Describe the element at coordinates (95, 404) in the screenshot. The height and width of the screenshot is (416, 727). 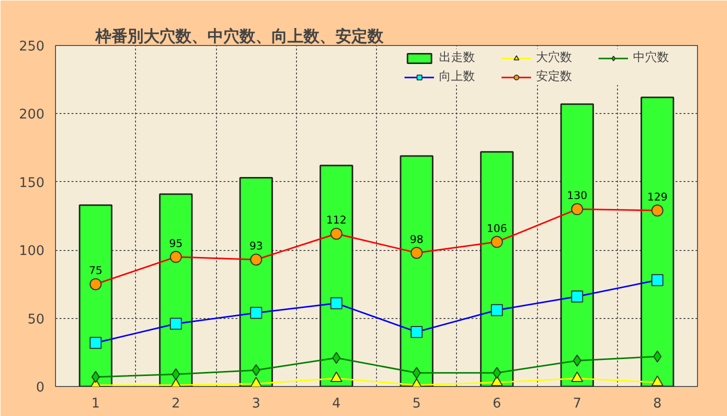
I see `x-tick-label: 1` at that location.